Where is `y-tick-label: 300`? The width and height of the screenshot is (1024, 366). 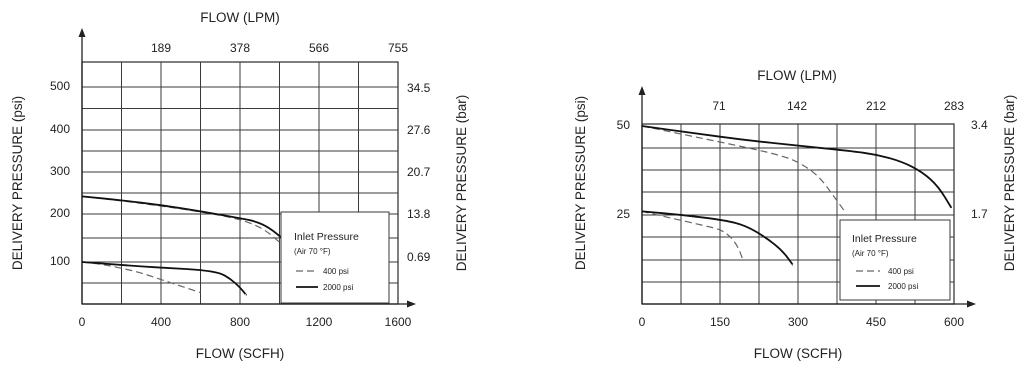 y-tick-label: 300 is located at coordinates (60, 171).